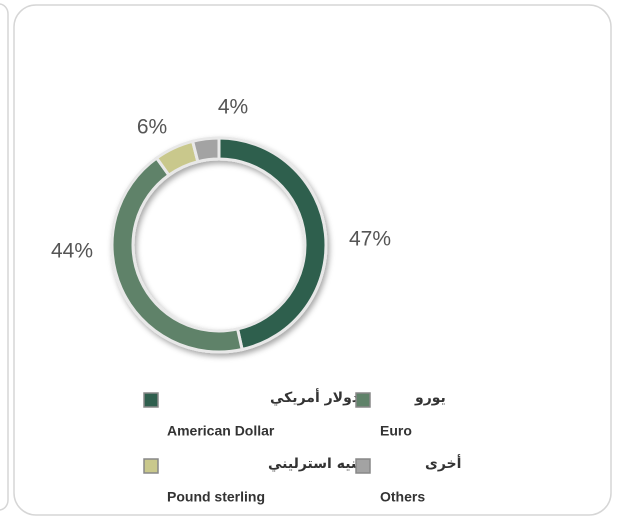 The width and height of the screenshot is (619, 521). I want to click on donut-segment, so click(205, 150).